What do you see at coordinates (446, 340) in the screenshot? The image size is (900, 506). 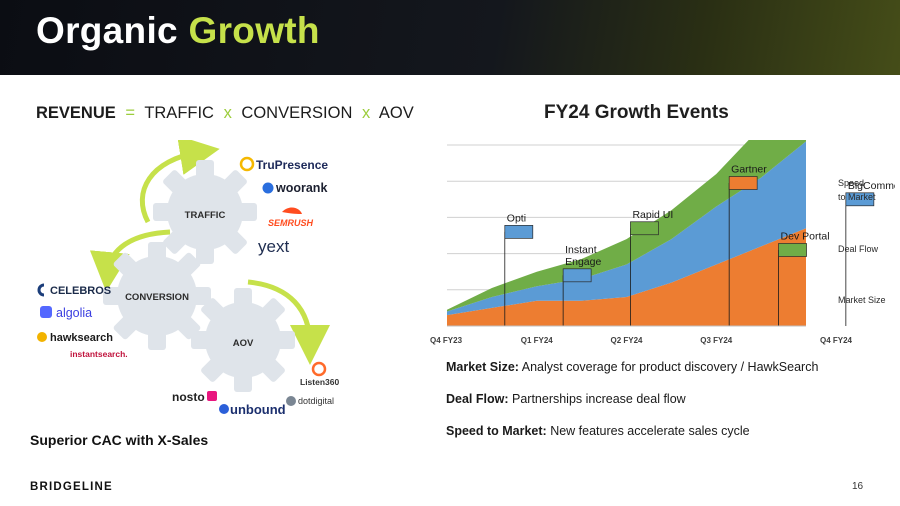 I see `x-tick-label: Q4 FY23` at bounding box center [446, 340].